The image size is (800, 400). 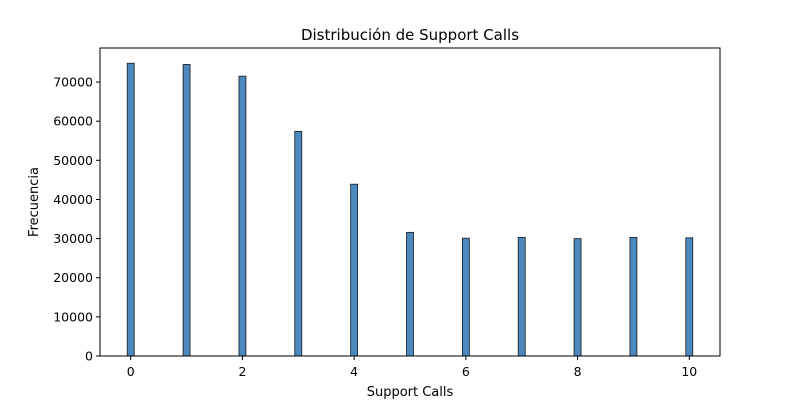 What do you see at coordinates (73, 160) in the screenshot?
I see `y-tick-label: 50000` at bounding box center [73, 160].